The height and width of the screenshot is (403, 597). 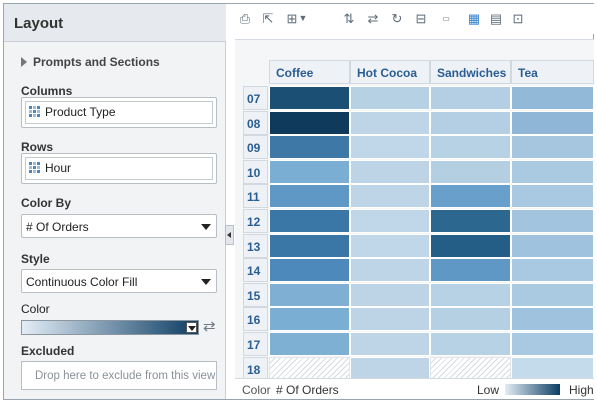 I want to click on dropdown-arrow-icon: ▼, so click(x=303, y=18).